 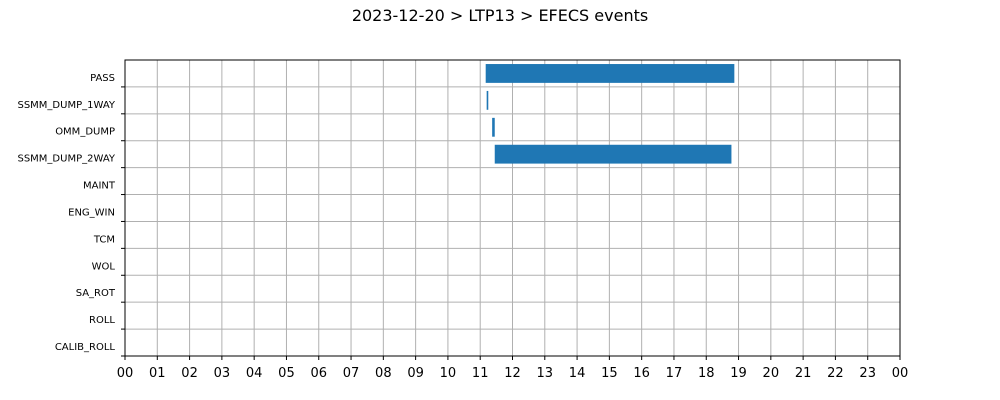 I want to click on x-tick-label: 07, so click(x=351, y=373).